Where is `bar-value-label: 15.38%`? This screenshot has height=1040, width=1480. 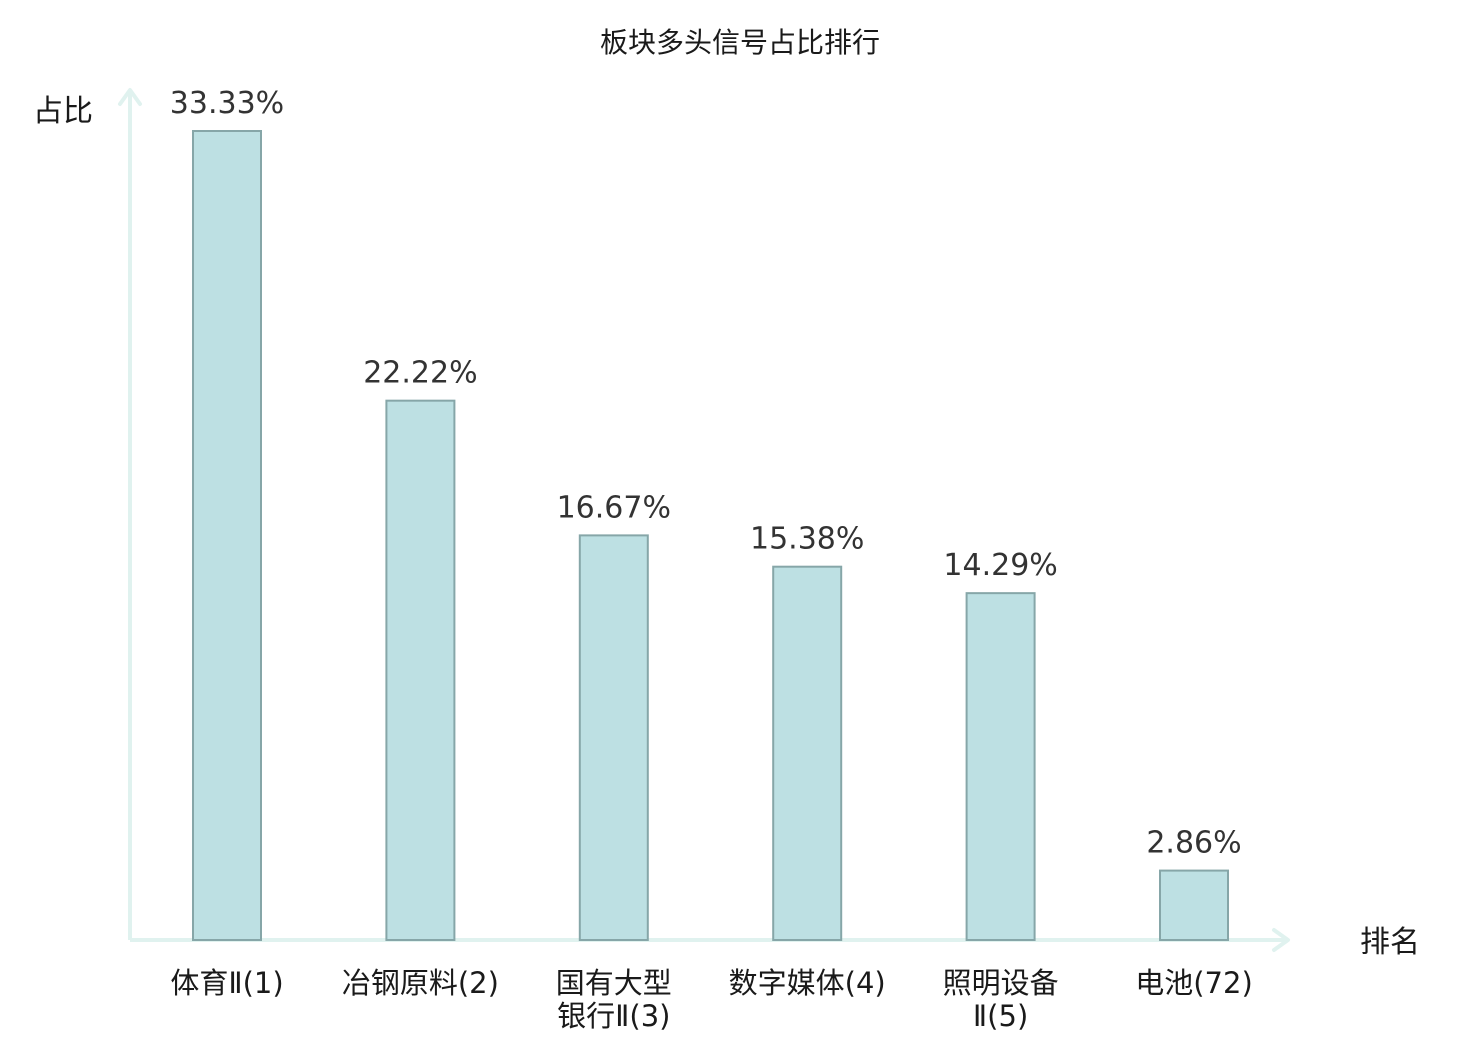
bar-value-label: 15.38% is located at coordinates (807, 539).